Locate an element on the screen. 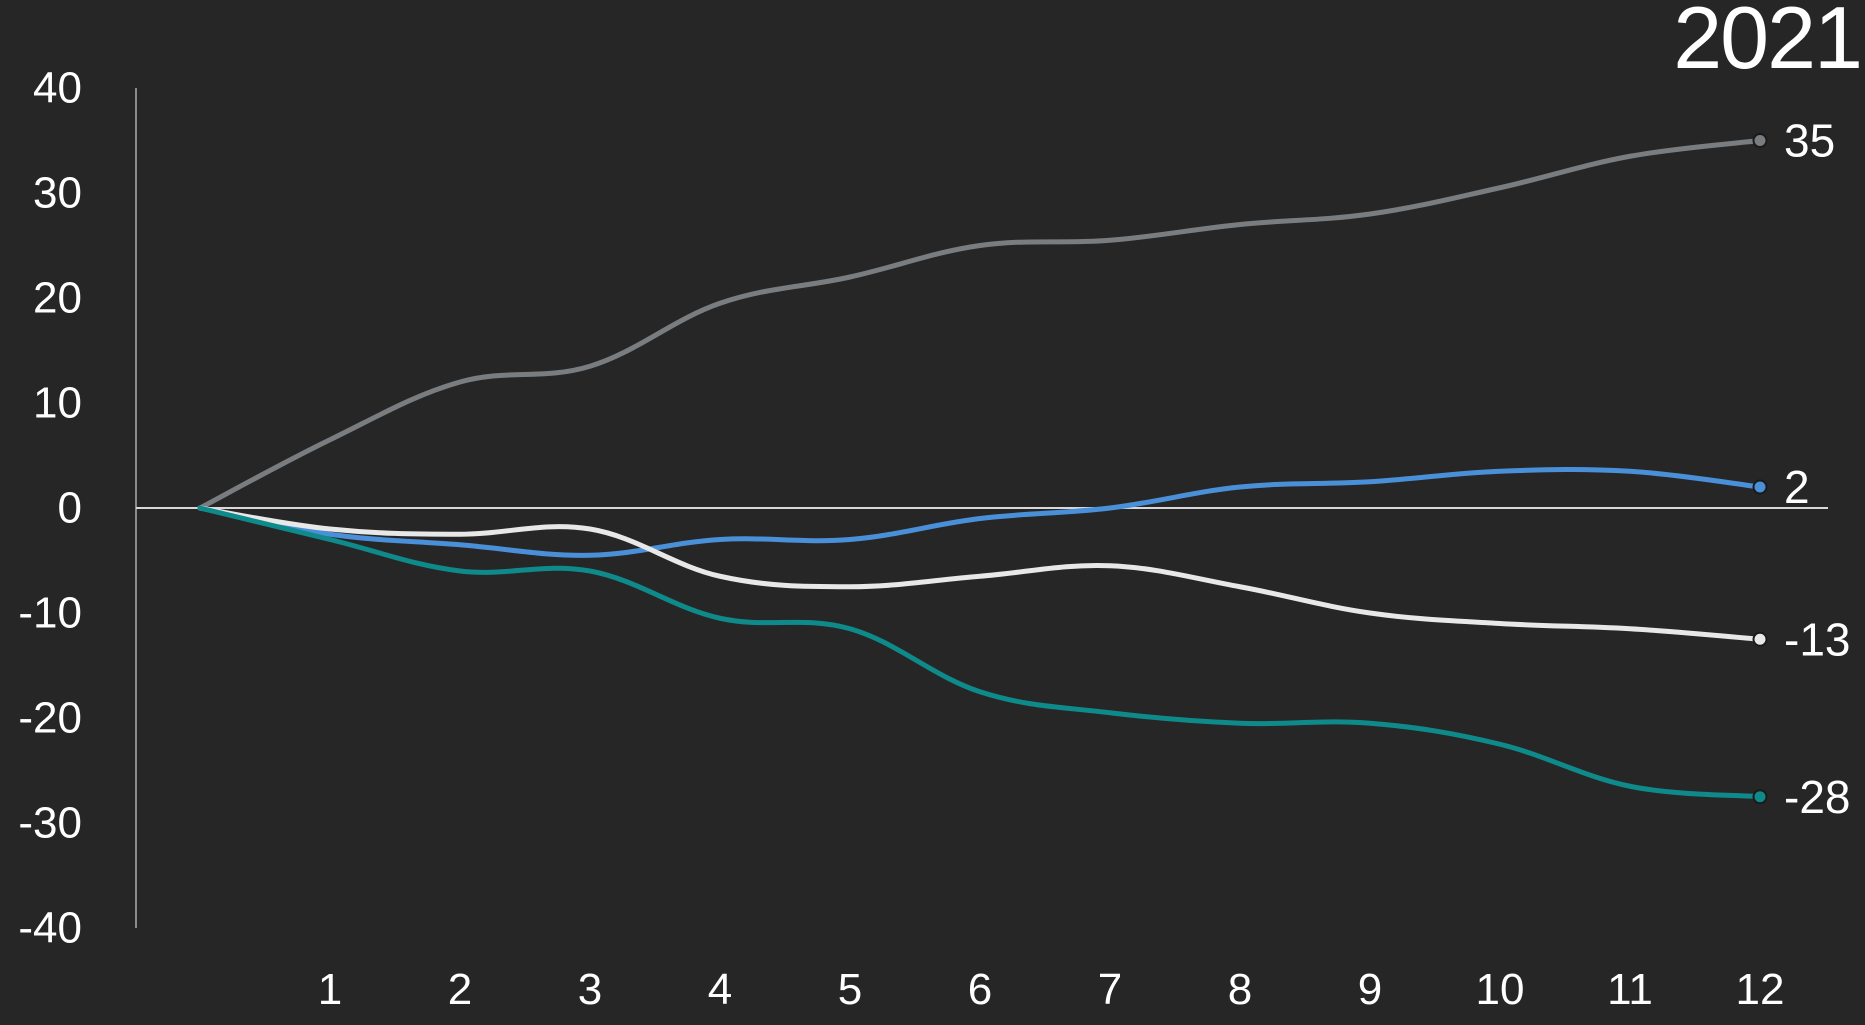 The width and height of the screenshot is (1865, 1025). series-end-label-0: 35 is located at coordinates (1809, 141).